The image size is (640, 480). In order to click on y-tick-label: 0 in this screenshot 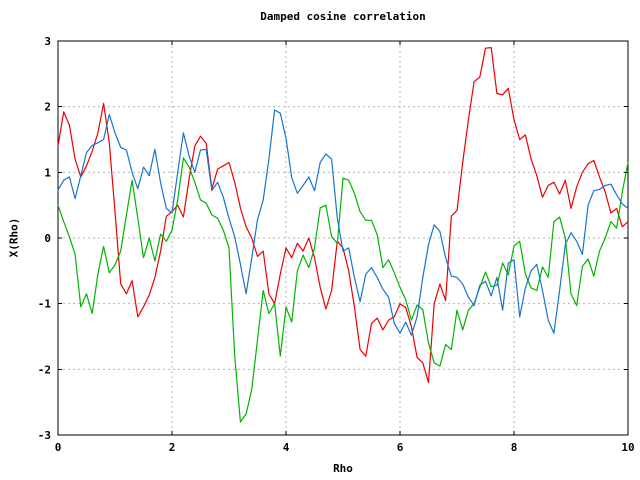, I will do `click(47, 238)`.